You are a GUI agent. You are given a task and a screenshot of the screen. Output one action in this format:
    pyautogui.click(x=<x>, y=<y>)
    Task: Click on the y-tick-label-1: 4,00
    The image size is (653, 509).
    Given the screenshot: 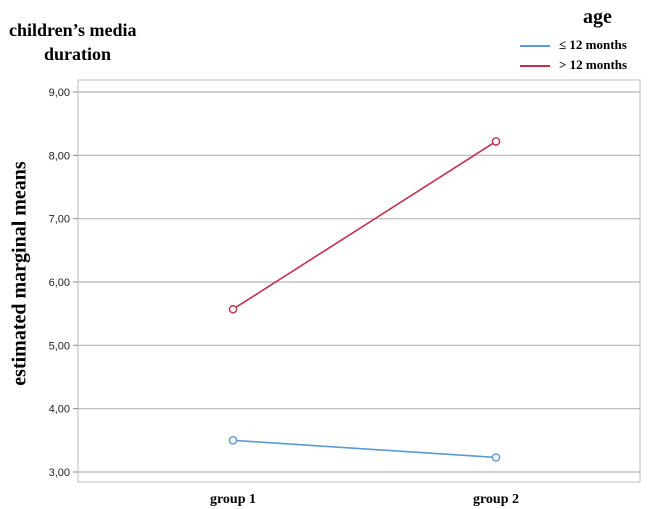 What is the action you would take?
    pyautogui.click(x=59, y=410)
    